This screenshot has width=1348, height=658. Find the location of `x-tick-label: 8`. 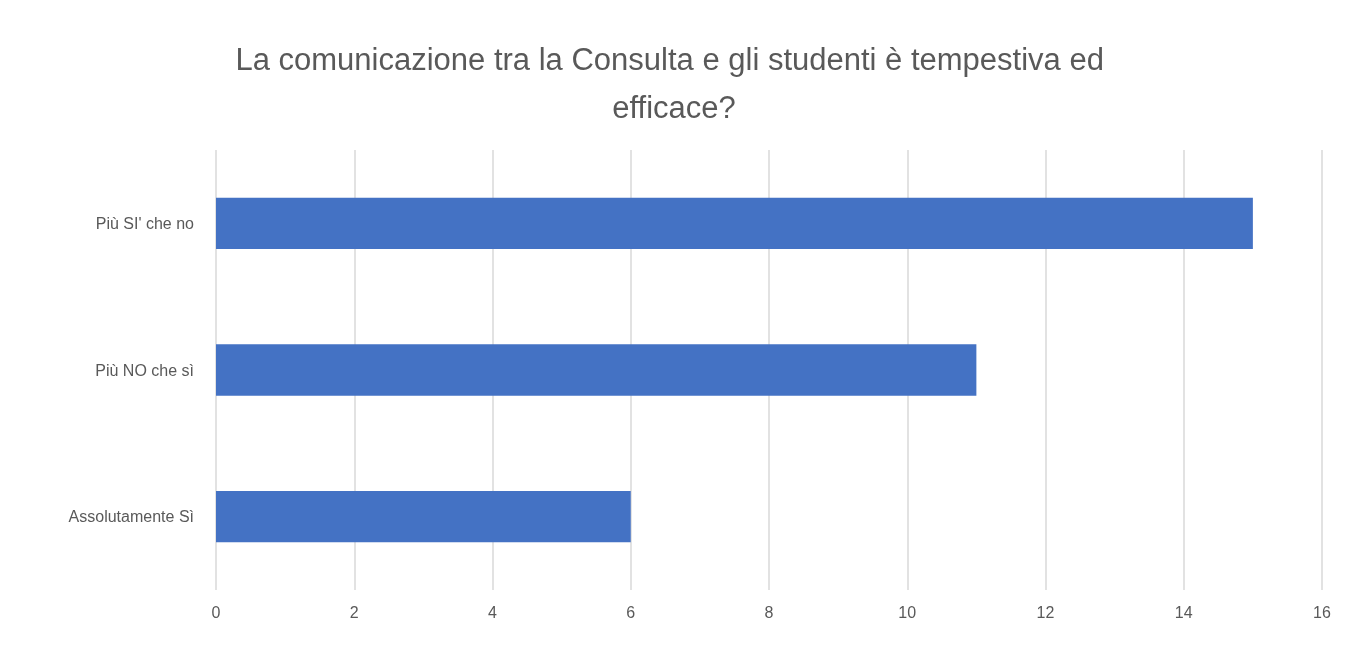

x-tick-label: 8 is located at coordinates (769, 612).